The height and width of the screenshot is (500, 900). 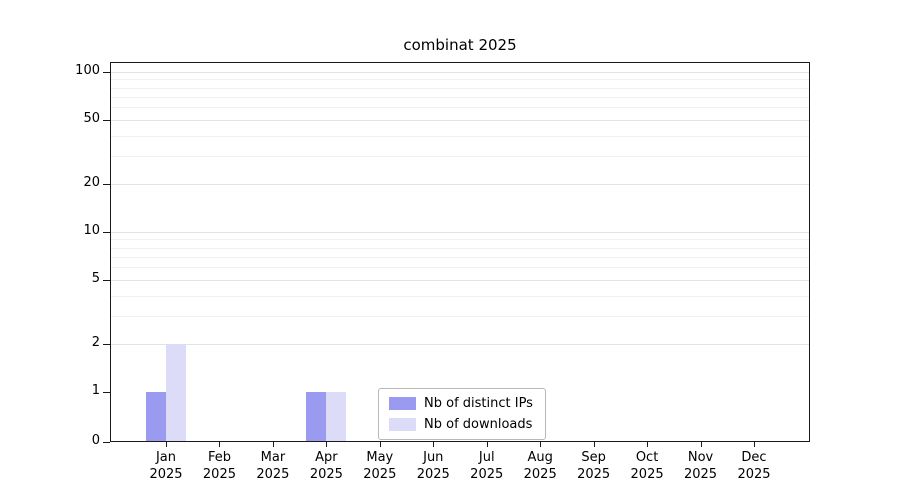 What do you see at coordinates (700, 466) in the screenshot?
I see `x-tick-label: Nov 2025` at bounding box center [700, 466].